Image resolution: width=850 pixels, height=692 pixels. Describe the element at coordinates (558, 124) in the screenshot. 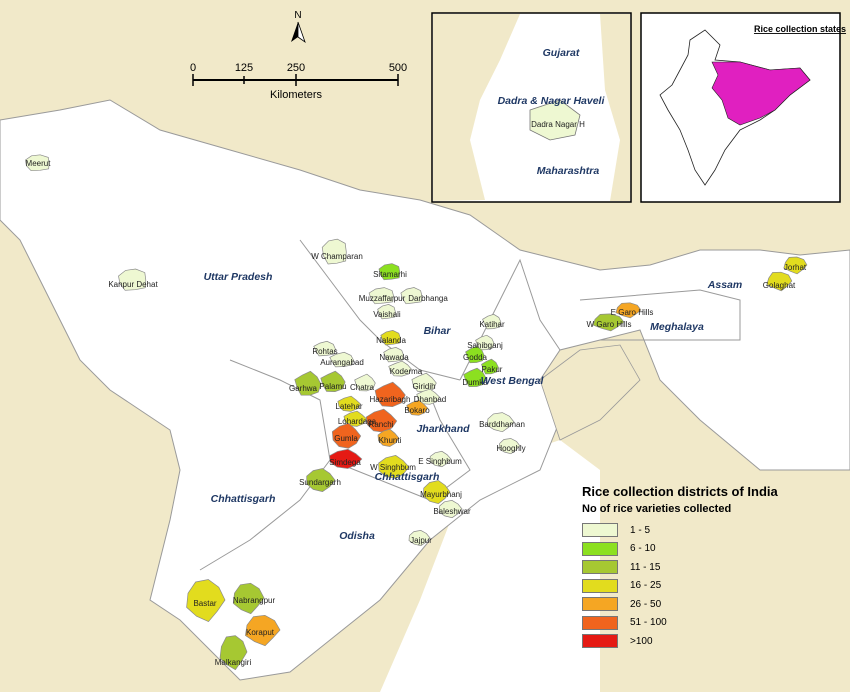

I see `inset-label-dnh-district: Dadra Nagar H` at that location.